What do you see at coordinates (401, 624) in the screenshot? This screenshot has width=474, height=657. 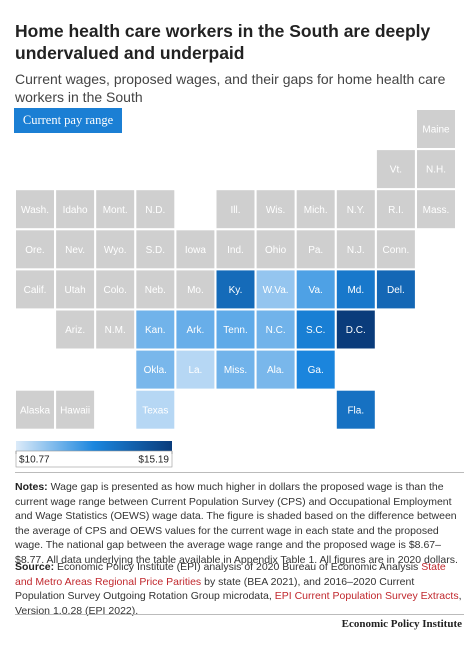 I see `footer: Economic Policy Institute` at bounding box center [401, 624].